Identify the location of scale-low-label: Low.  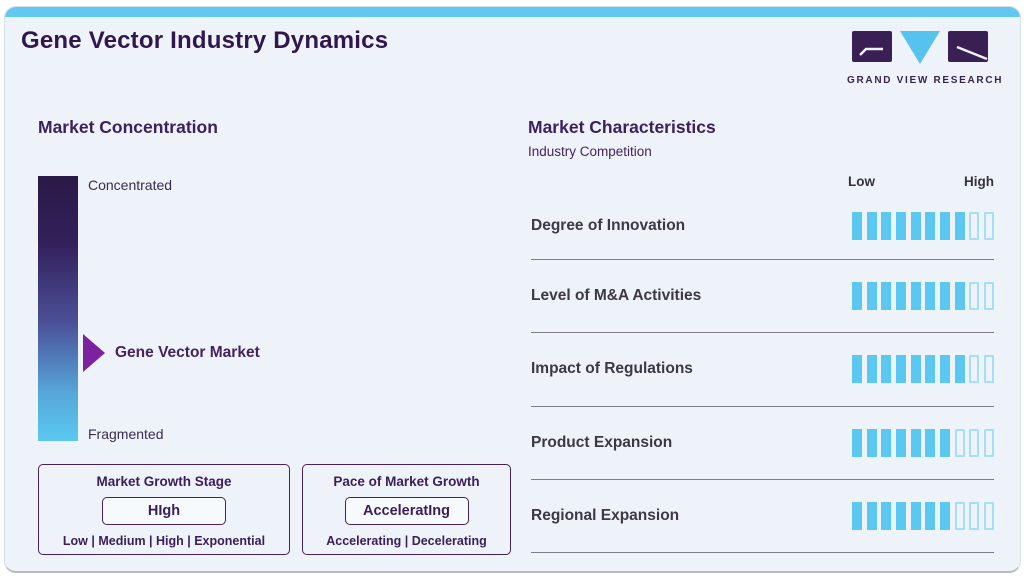
(861, 181).